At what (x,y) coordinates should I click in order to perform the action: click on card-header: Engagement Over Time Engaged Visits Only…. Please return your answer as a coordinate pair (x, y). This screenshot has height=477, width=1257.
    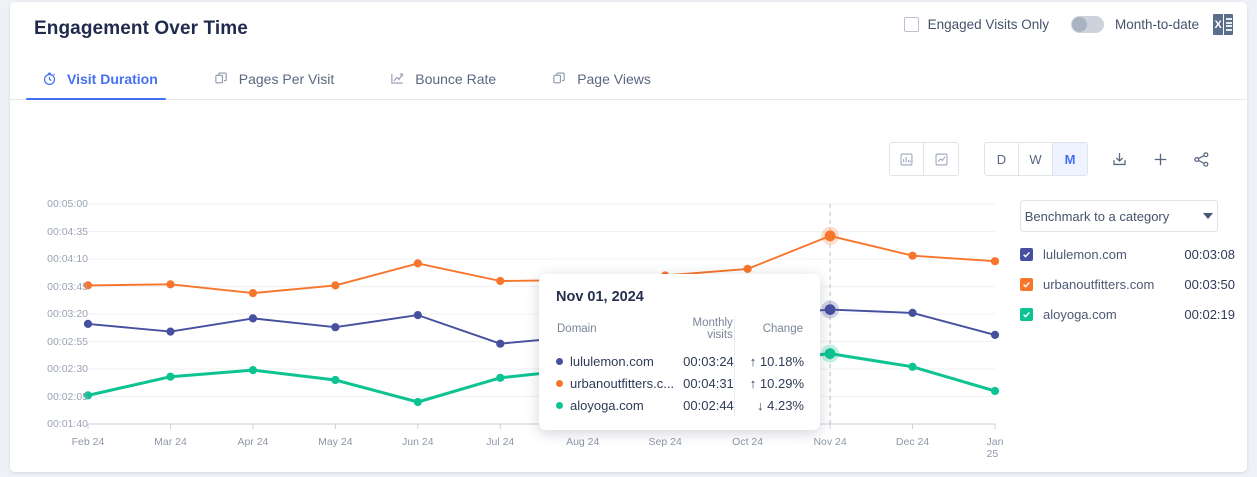
    Looking at the image, I should click on (628, 30).